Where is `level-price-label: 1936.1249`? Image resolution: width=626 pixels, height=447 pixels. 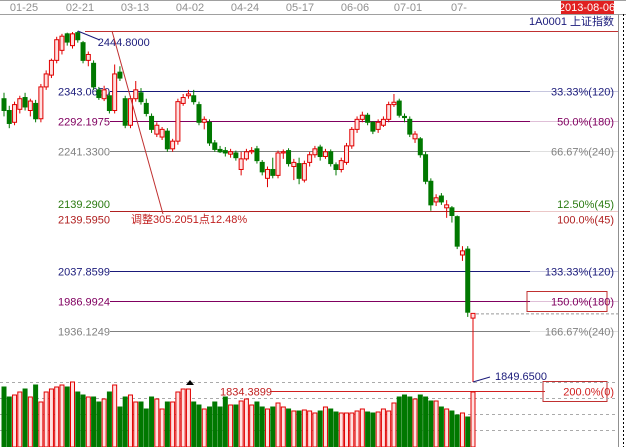 level-price-label: 1936.1249 is located at coordinates (84, 333).